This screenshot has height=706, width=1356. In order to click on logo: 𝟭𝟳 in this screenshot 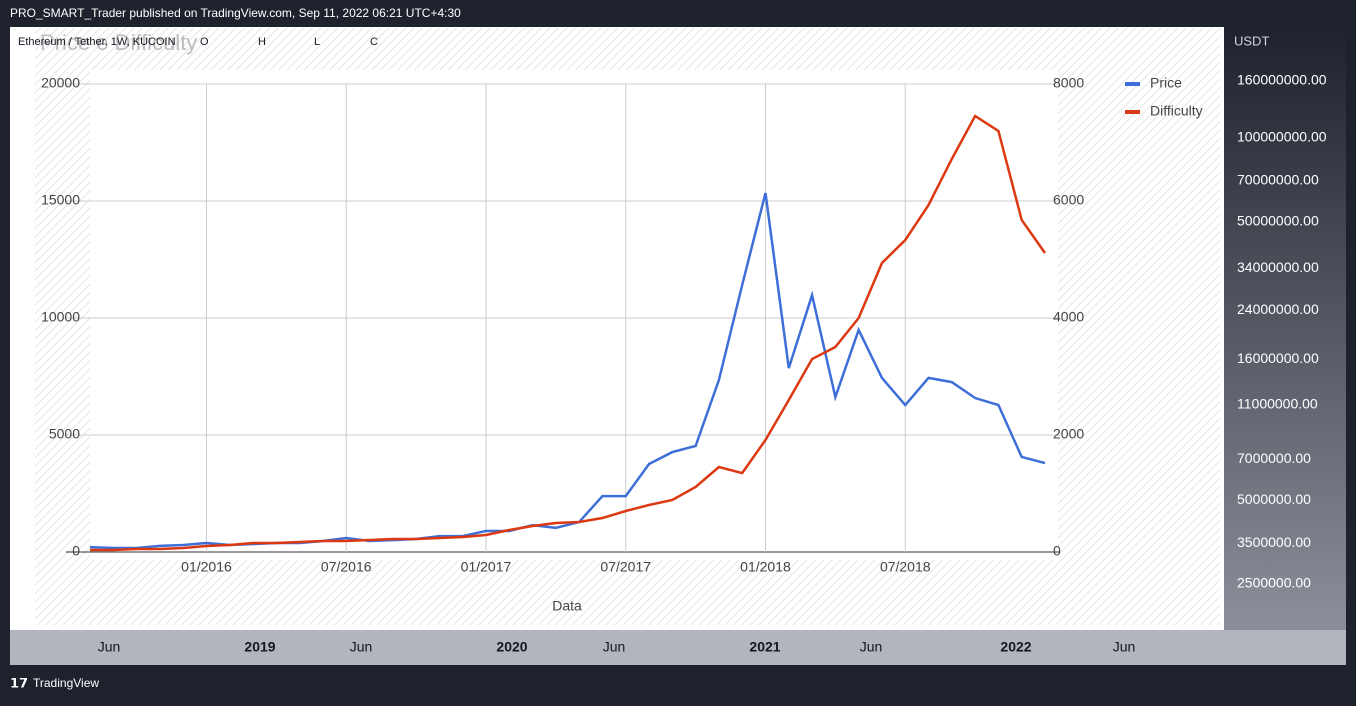, I will do `click(19, 682)`.